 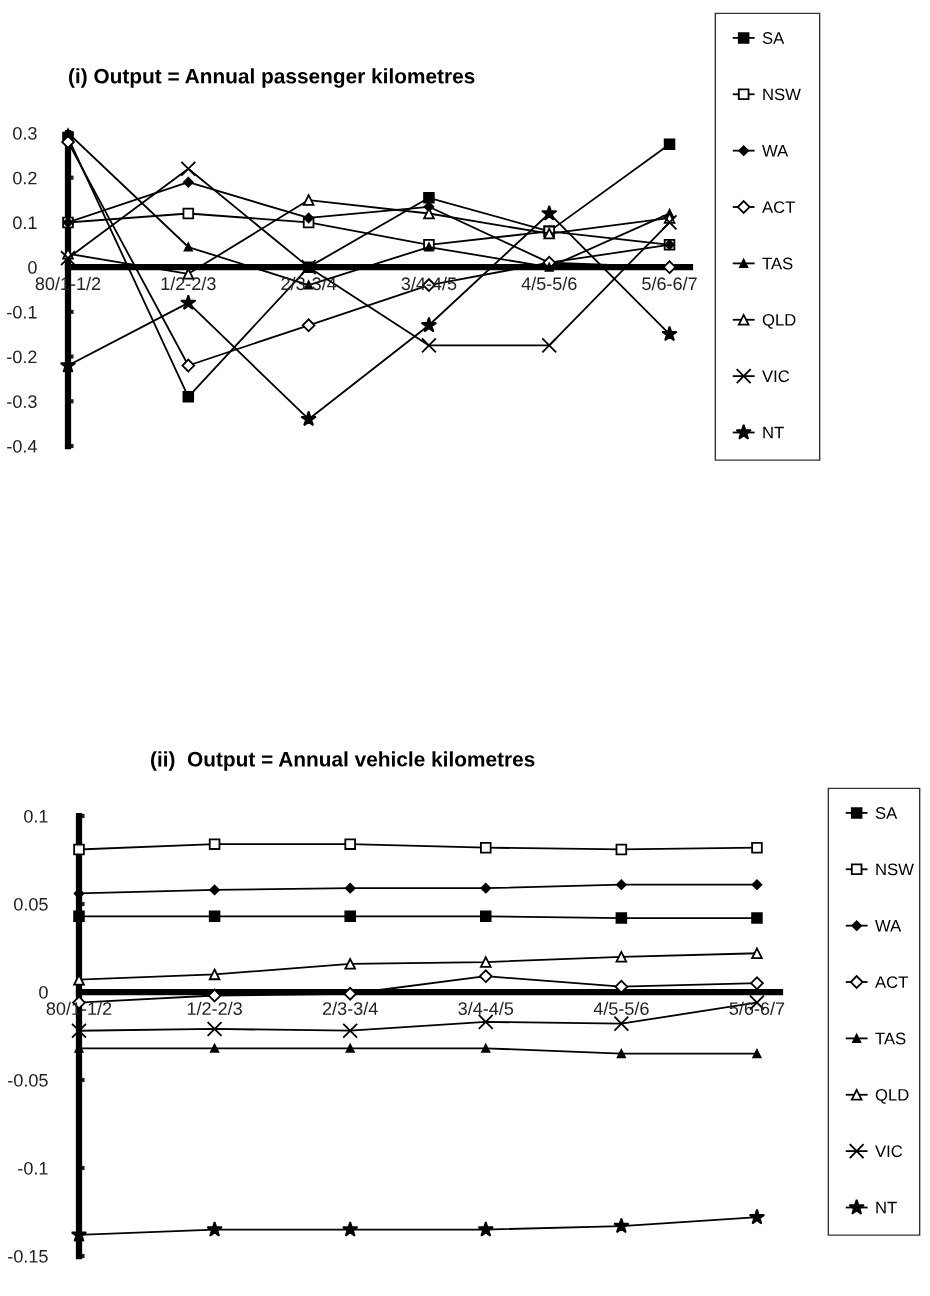 What do you see at coordinates (28, 1256) in the screenshot?
I see `y-tick-label: -0.15` at bounding box center [28, 1256].